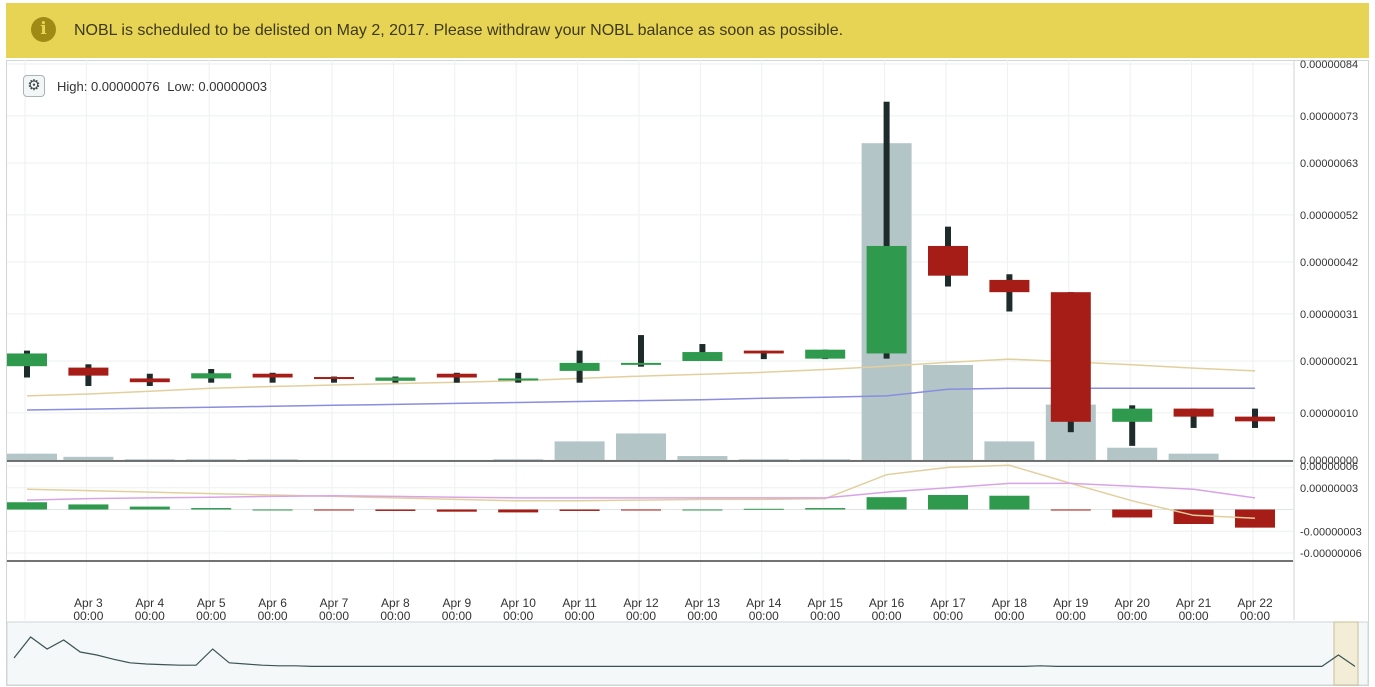 The image size is (1375, 687). I want to click on x-tick-date-label: Apr 12, so click(641, 603).